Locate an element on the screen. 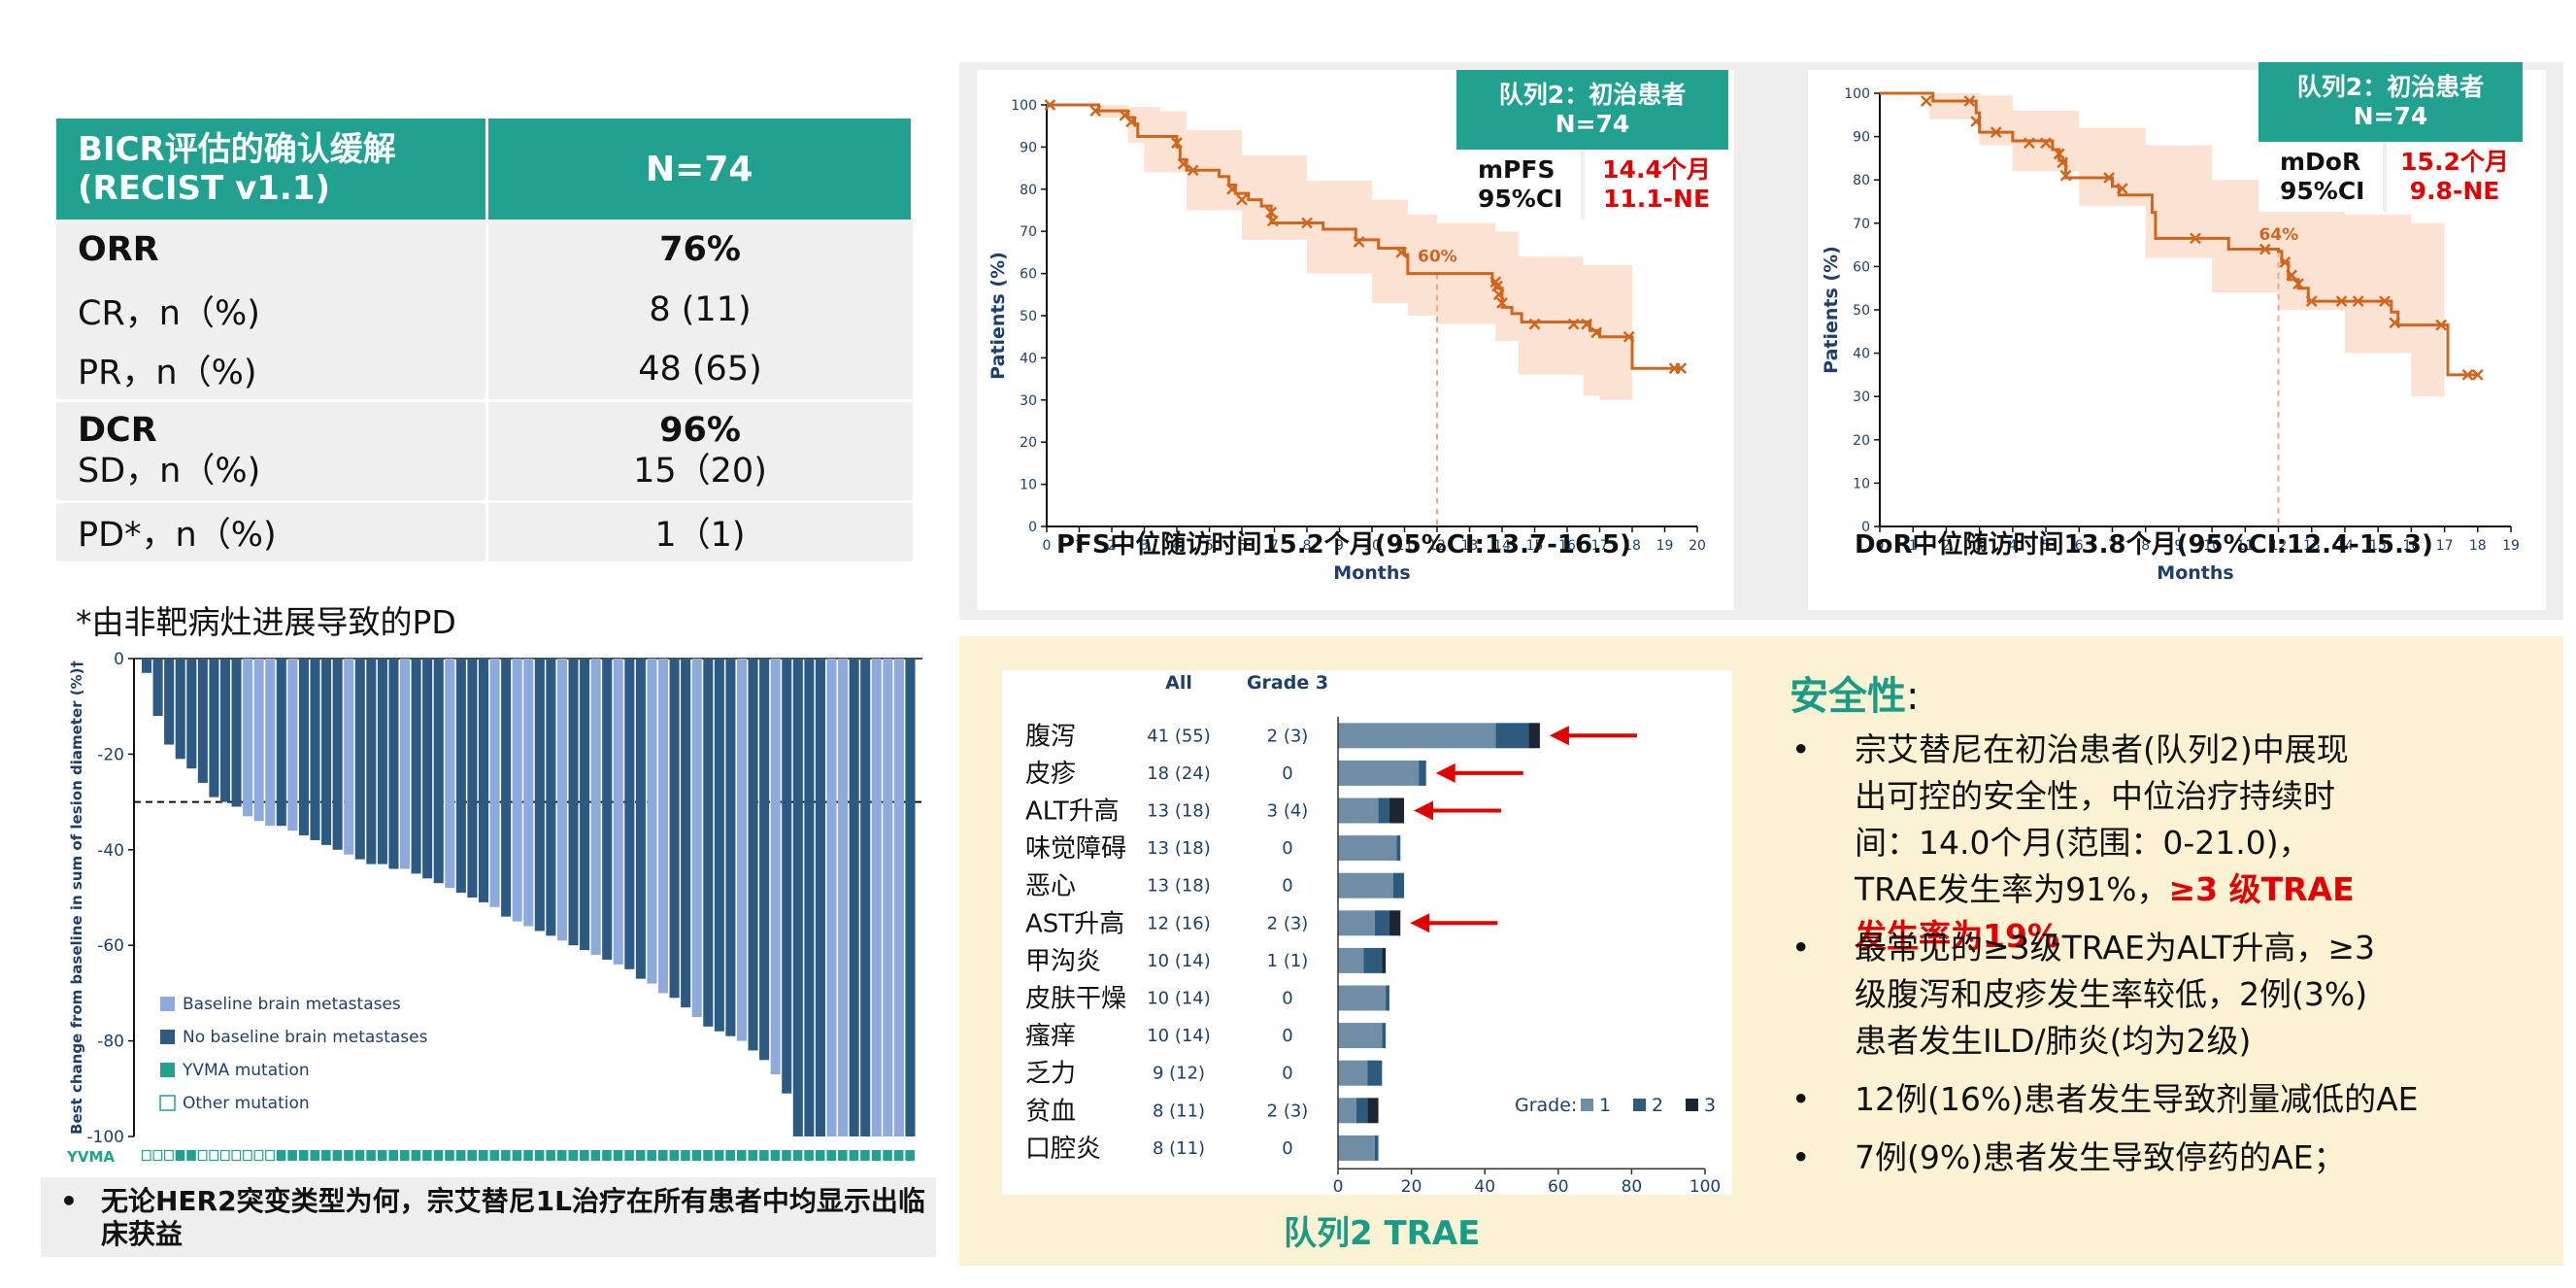  pfs-x-tick-label: 16 is located at coordinates (1567, 546).